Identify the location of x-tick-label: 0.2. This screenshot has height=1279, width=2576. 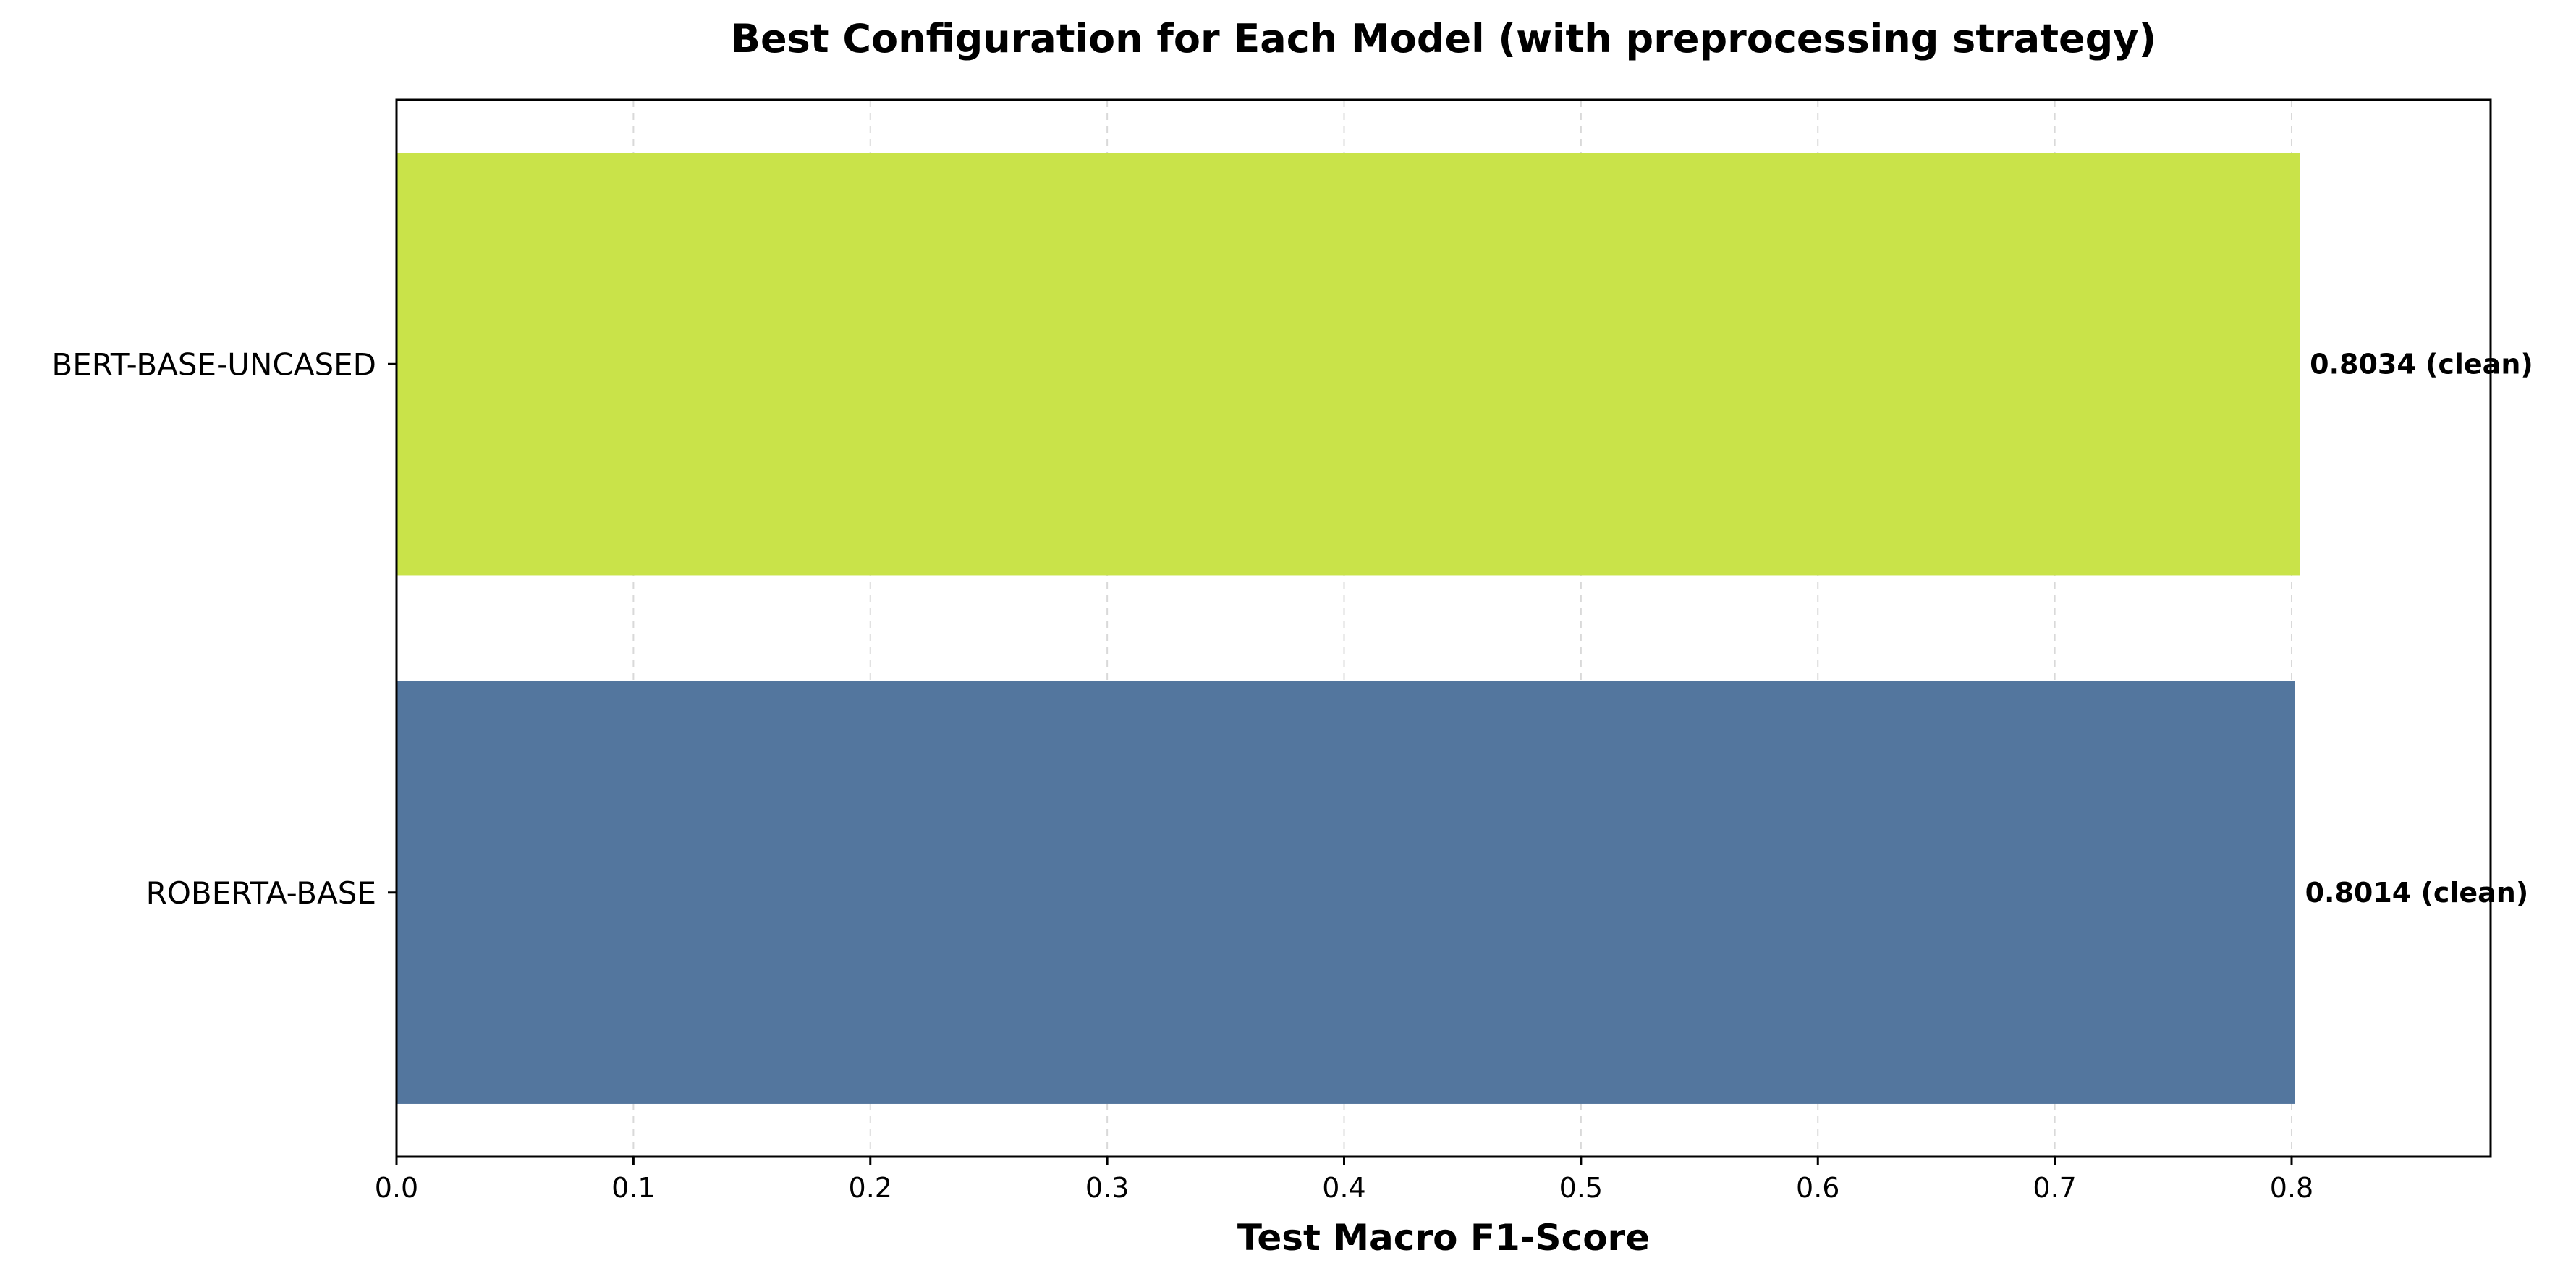
(870, 1188).